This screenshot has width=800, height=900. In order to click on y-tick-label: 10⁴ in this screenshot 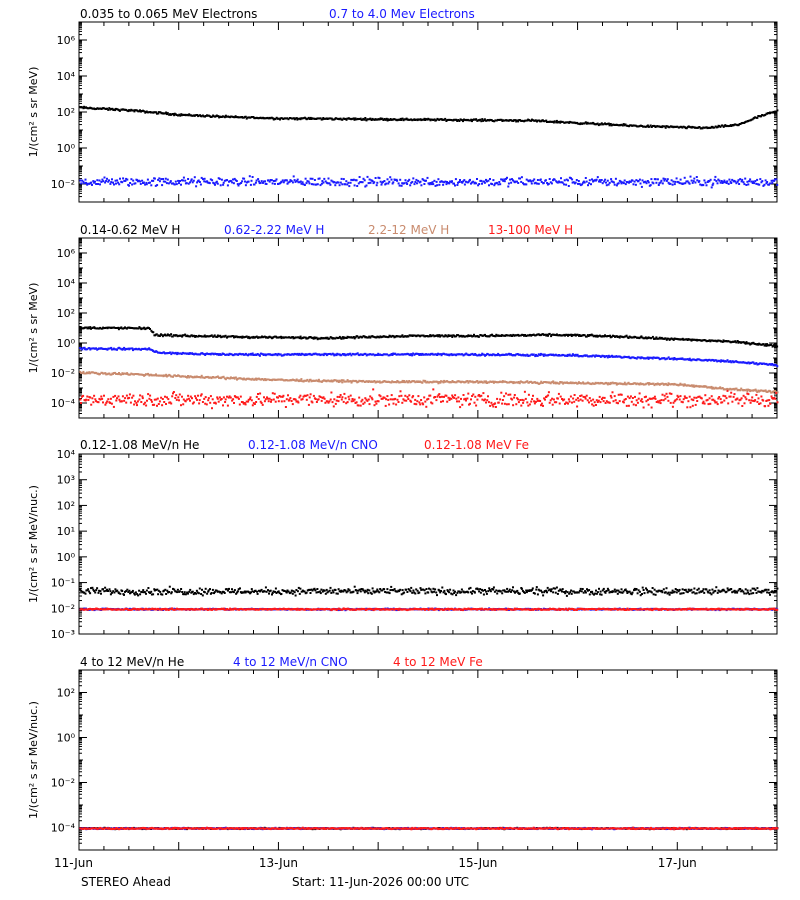, I will do `click(66, 283)`.